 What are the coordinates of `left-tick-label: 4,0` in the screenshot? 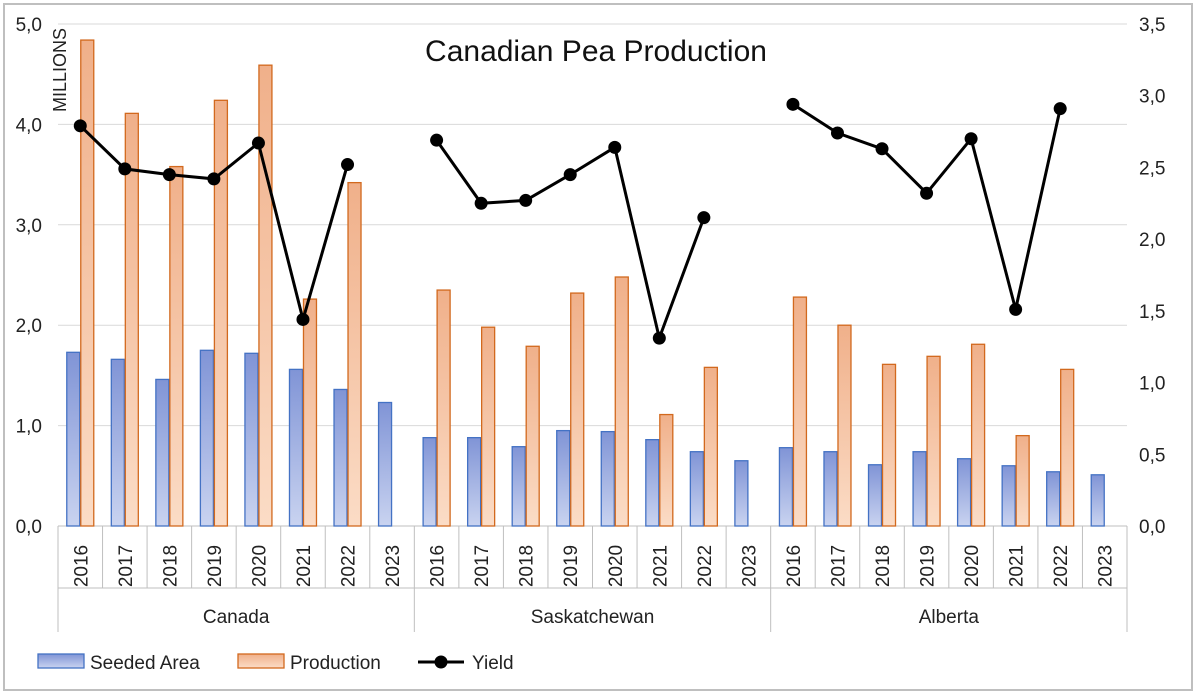 It's located at (29, 125).